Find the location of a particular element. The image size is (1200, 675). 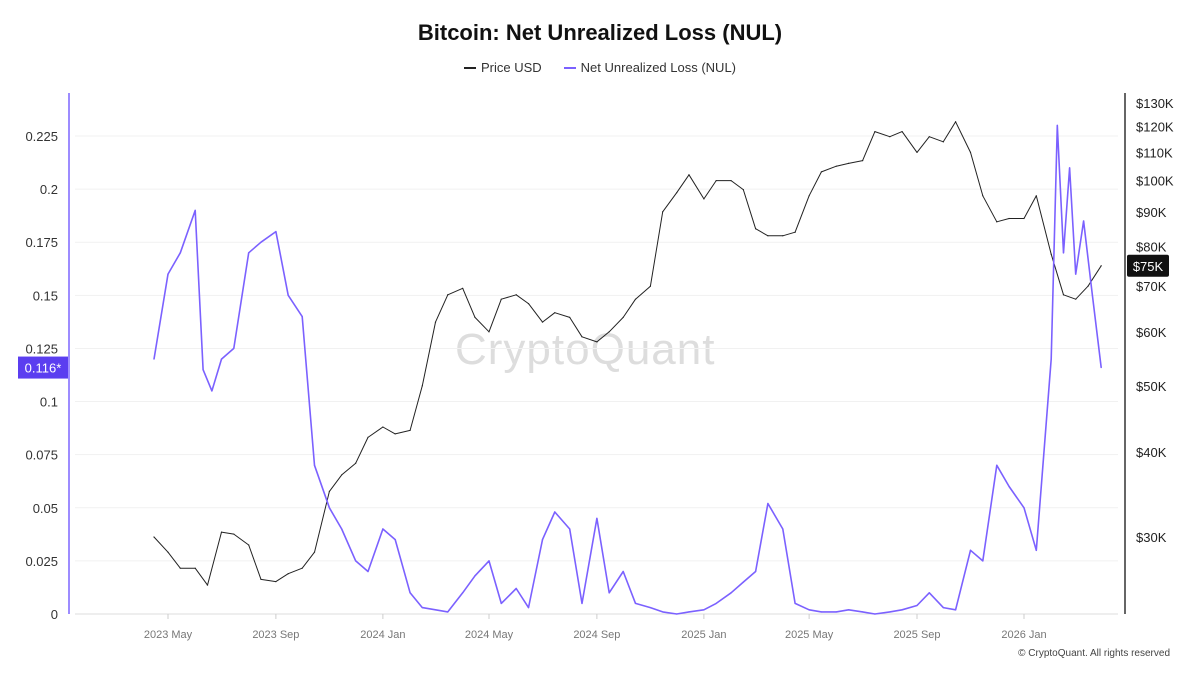

y-right-tick-label: $130K is located at coordinates (1155, 103).